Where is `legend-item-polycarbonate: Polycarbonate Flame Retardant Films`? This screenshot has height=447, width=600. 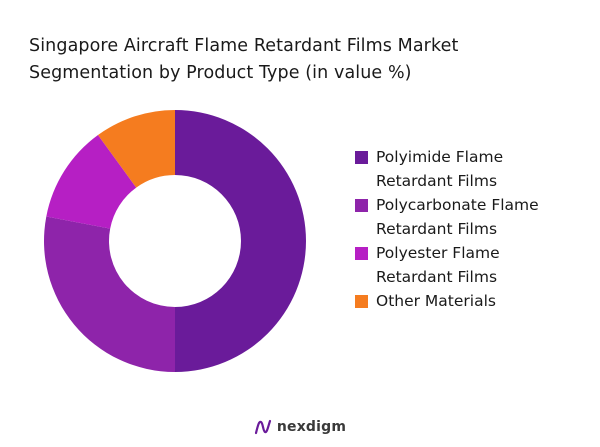
legend-item-polycarbonate: Polycarbonate Flame Retardant Films is located at coordinates (475, 217).